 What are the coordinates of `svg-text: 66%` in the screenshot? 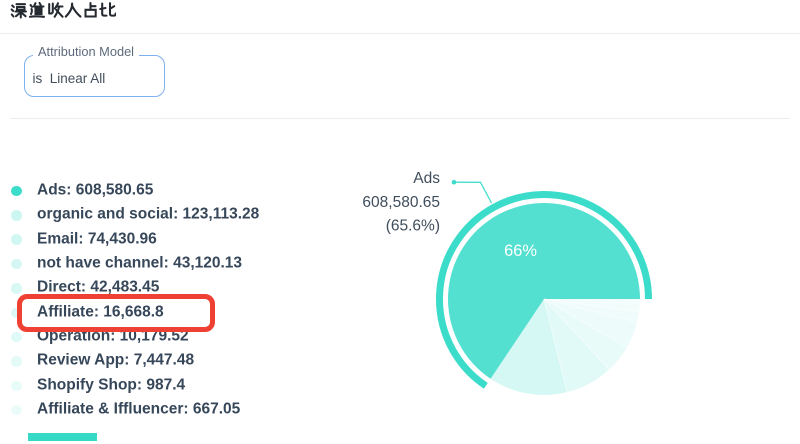 It's located at (520, 251).